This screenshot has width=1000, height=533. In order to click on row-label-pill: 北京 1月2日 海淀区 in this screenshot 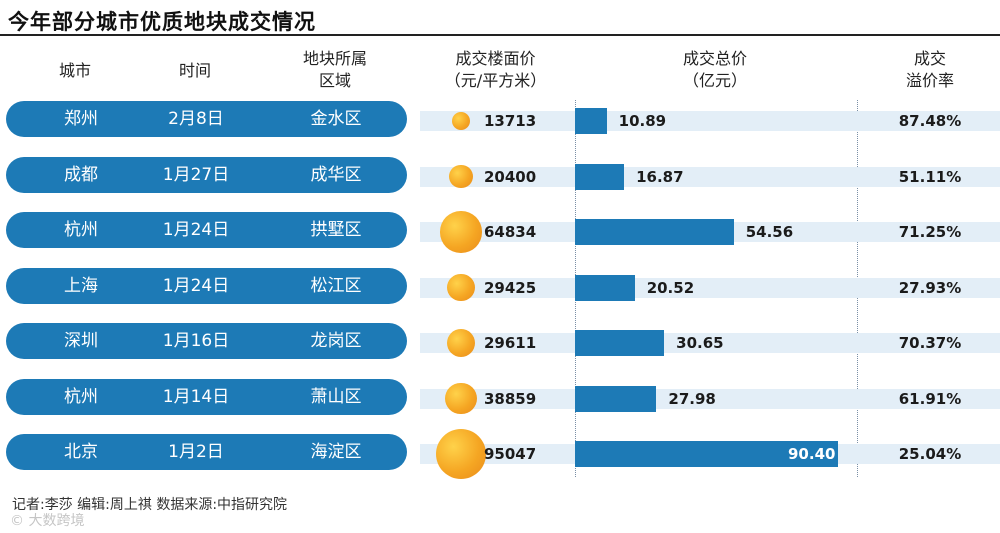, I will do `click(206, 452)`.